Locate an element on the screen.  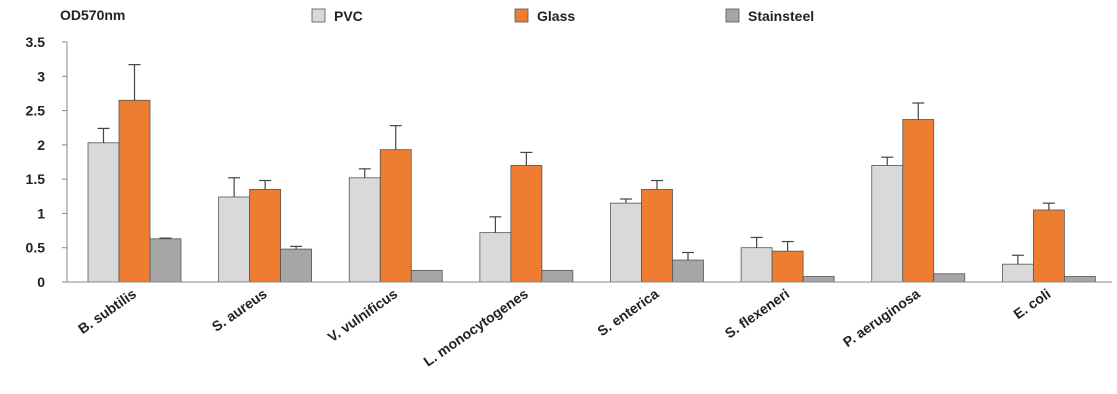
x-tick-label: B. subtilis is located at coordinates (107, 311).